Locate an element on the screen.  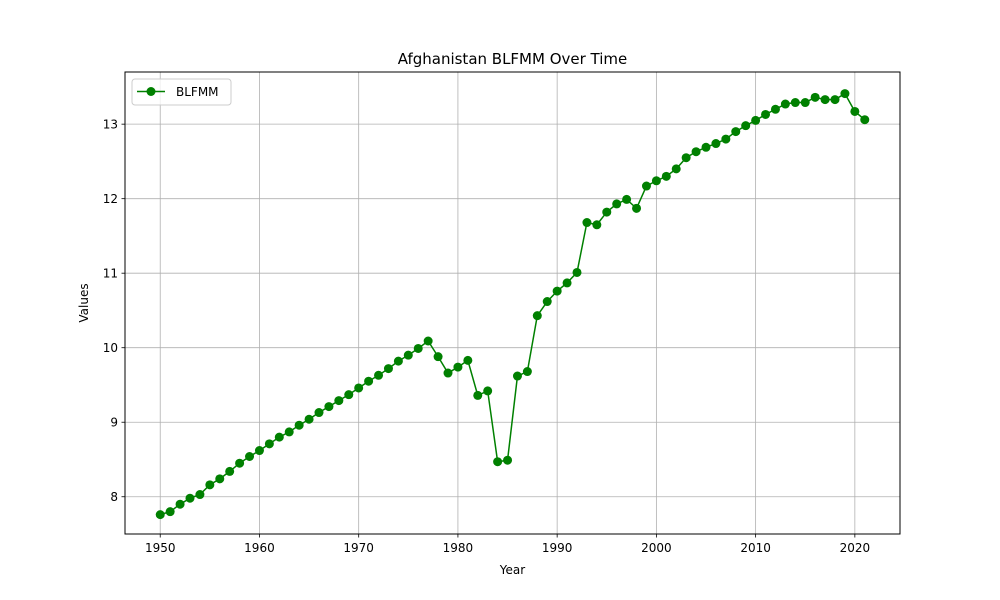
legend: BLFMM is located at coordinates (181, 92).